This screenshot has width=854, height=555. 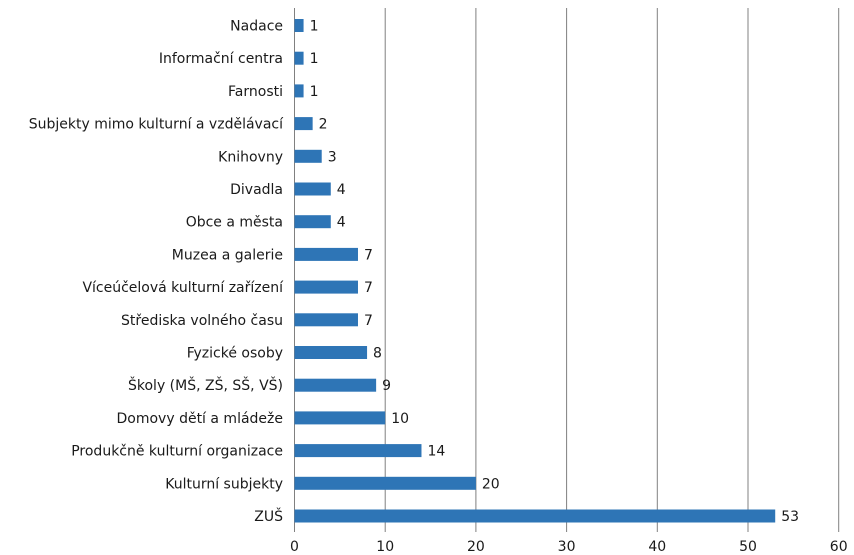 What do you see at coordinates (400, 419) in the screenshot?
I see `data-label: 10` at bounding box center [400, 419].